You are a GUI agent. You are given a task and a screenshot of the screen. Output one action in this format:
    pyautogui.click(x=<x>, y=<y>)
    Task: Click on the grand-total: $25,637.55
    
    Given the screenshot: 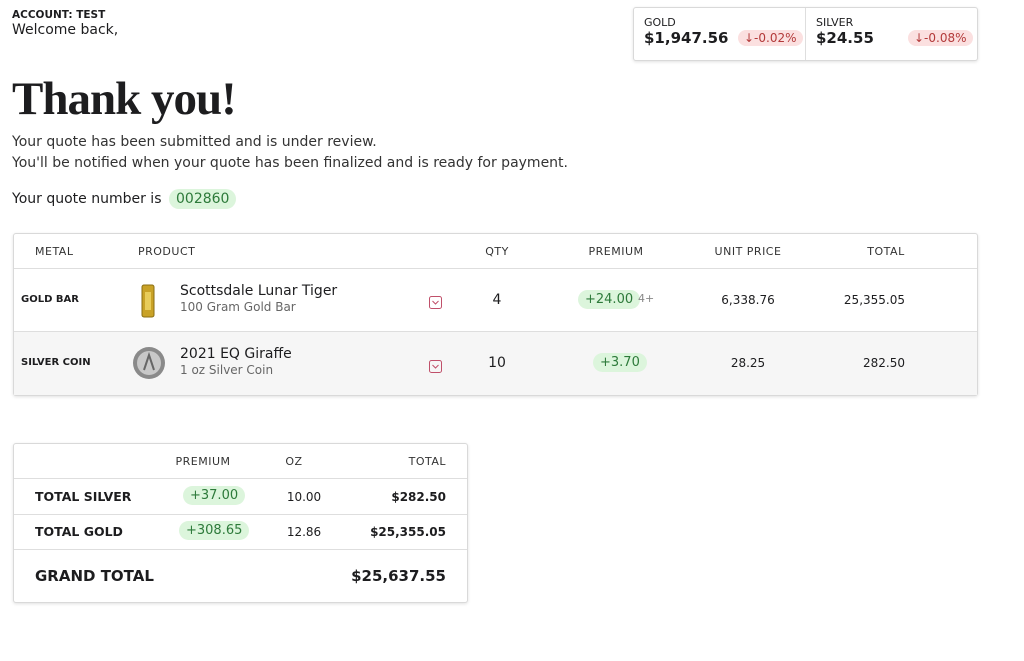 What is the action you would take?
    pyautogui.click(x=398, y=576)
    